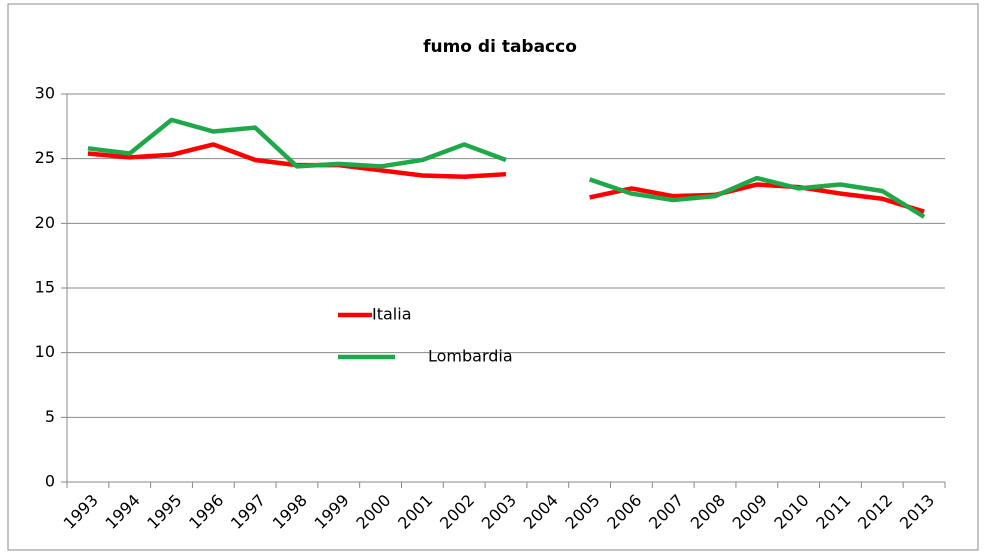  What do you see at coordinates (500, 47) in the screenshot?
I see `chart-title: fumo di tabacco` at bounding box center [500, 47].